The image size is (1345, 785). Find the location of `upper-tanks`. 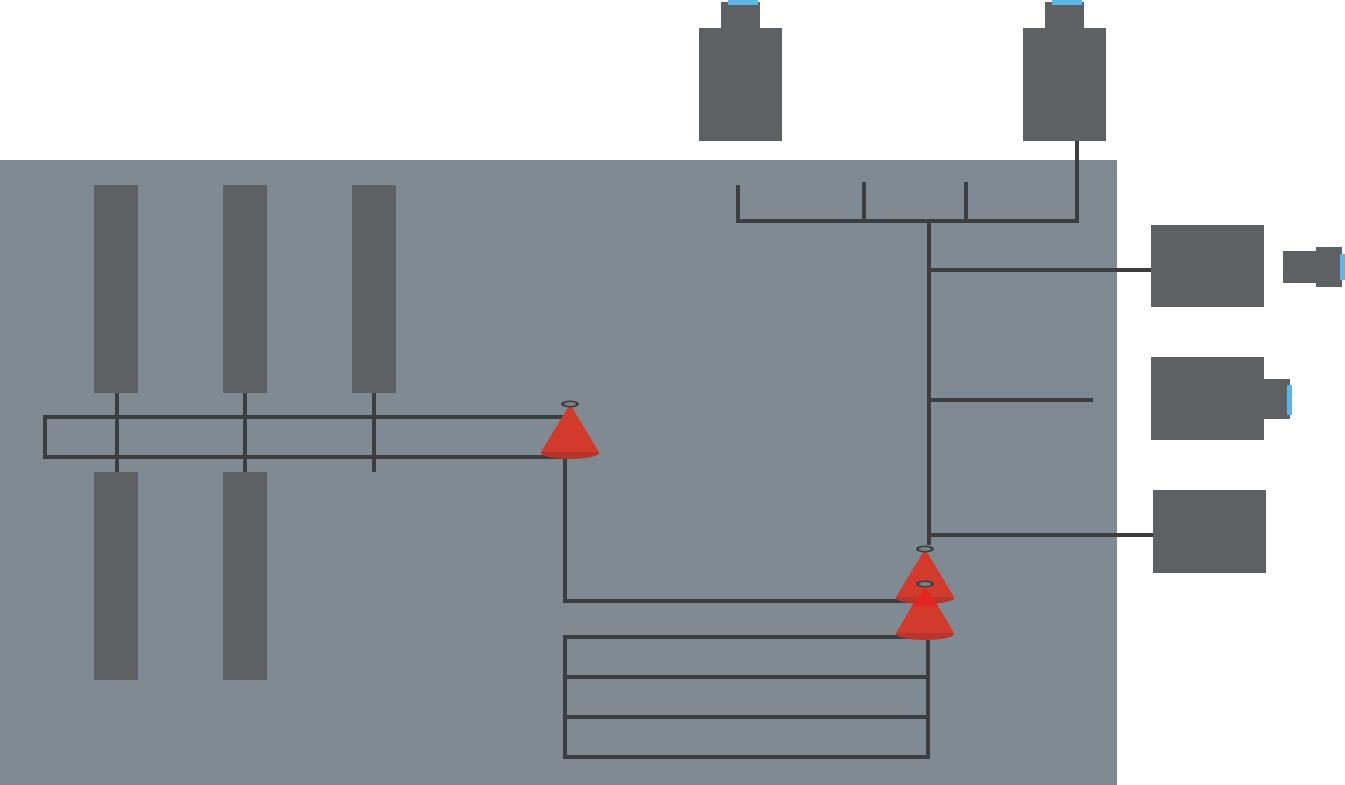

upper-tanks is located at coordinates (245, 289).